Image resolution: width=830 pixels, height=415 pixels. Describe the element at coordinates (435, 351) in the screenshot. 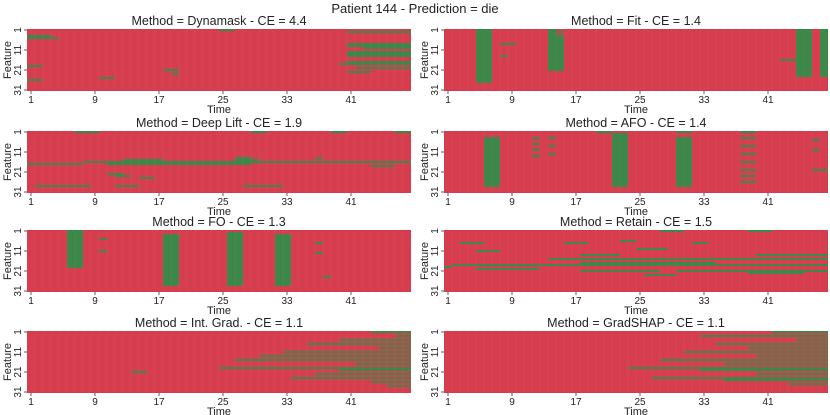

I see `y-tick-label: 11` at that location.